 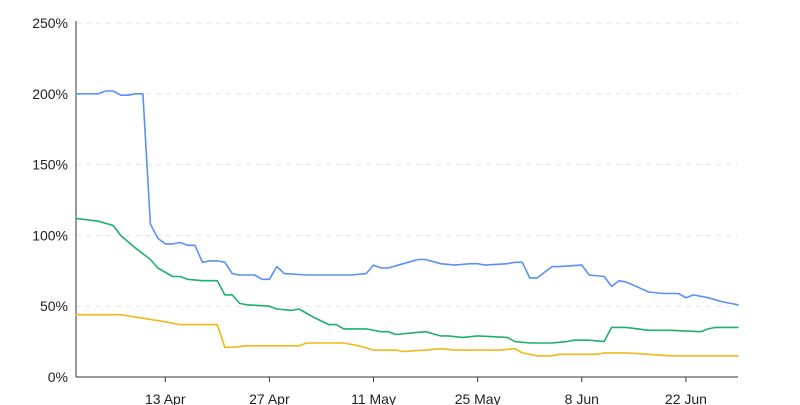 What do you see at coordinates (582, 398) in the screenshot?
I see `x-tick-label-4: 8 Jun` at bounding box center [582, 398].